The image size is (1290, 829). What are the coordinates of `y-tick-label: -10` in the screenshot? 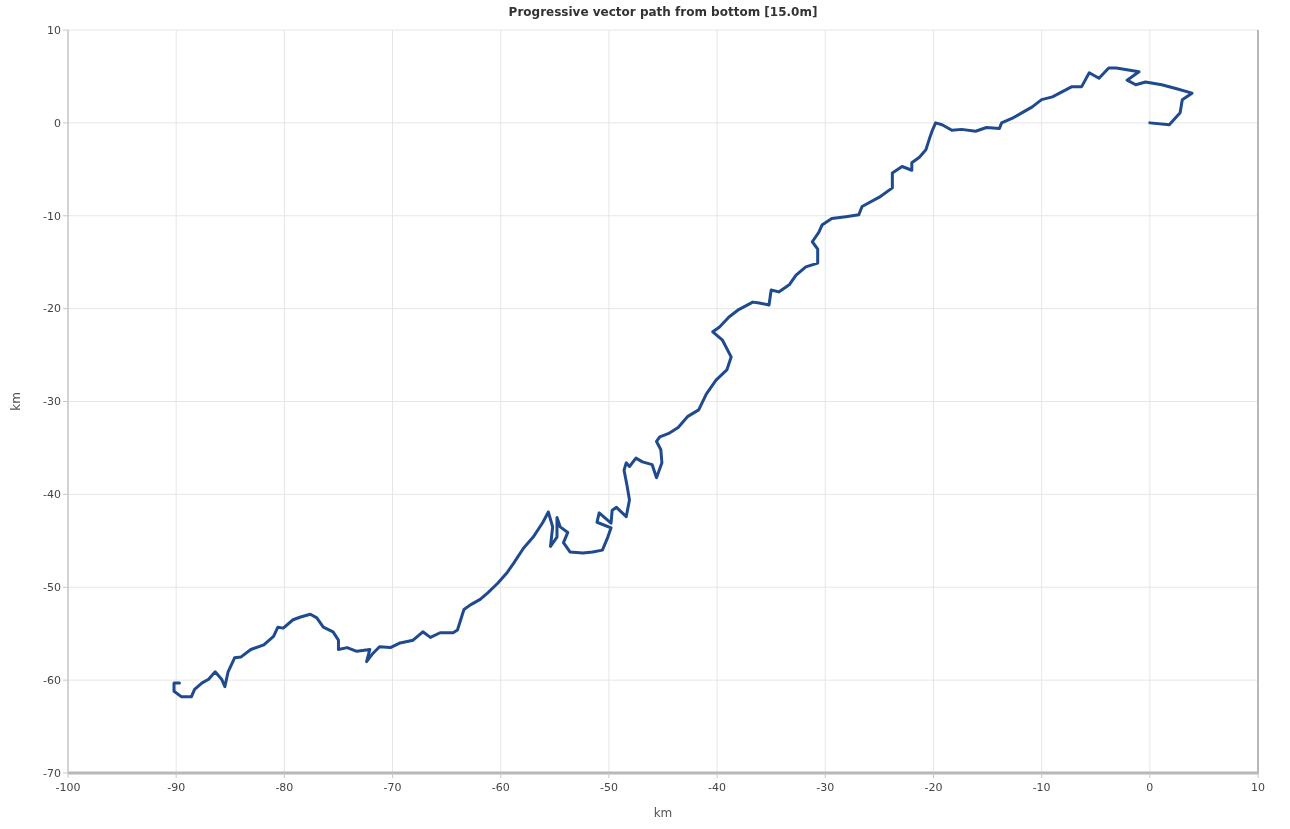 It's located at (52, 216).